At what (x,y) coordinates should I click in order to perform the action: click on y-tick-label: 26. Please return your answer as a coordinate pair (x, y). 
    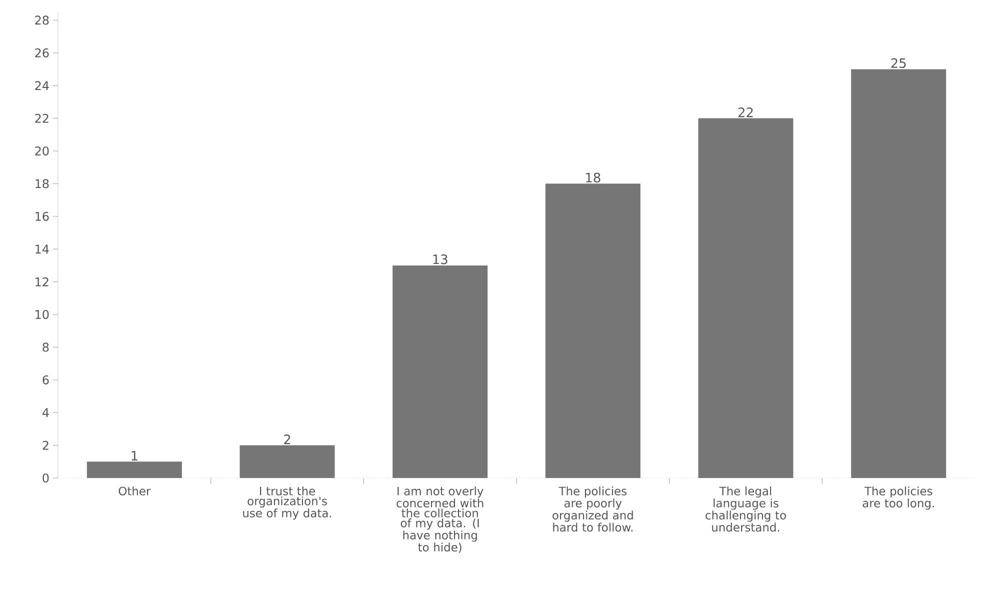
    Looking at the image, I should click on (42, 53).